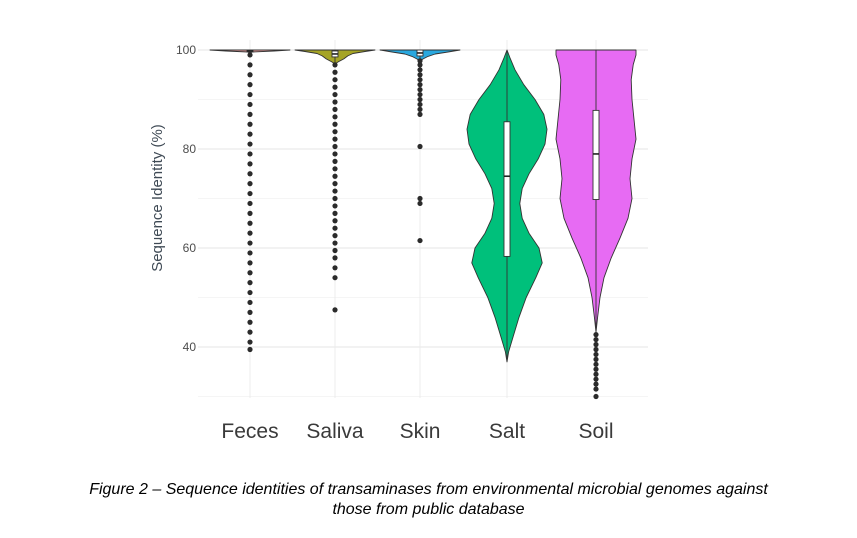 This screenshot has width=857, height=538. I want to click on box-salt, so click(507, 189).